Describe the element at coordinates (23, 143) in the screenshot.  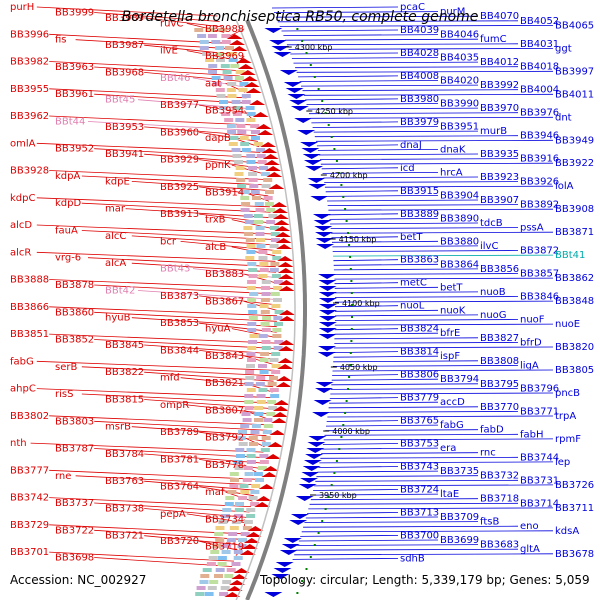
I see `gene-label: omlA` at that location.